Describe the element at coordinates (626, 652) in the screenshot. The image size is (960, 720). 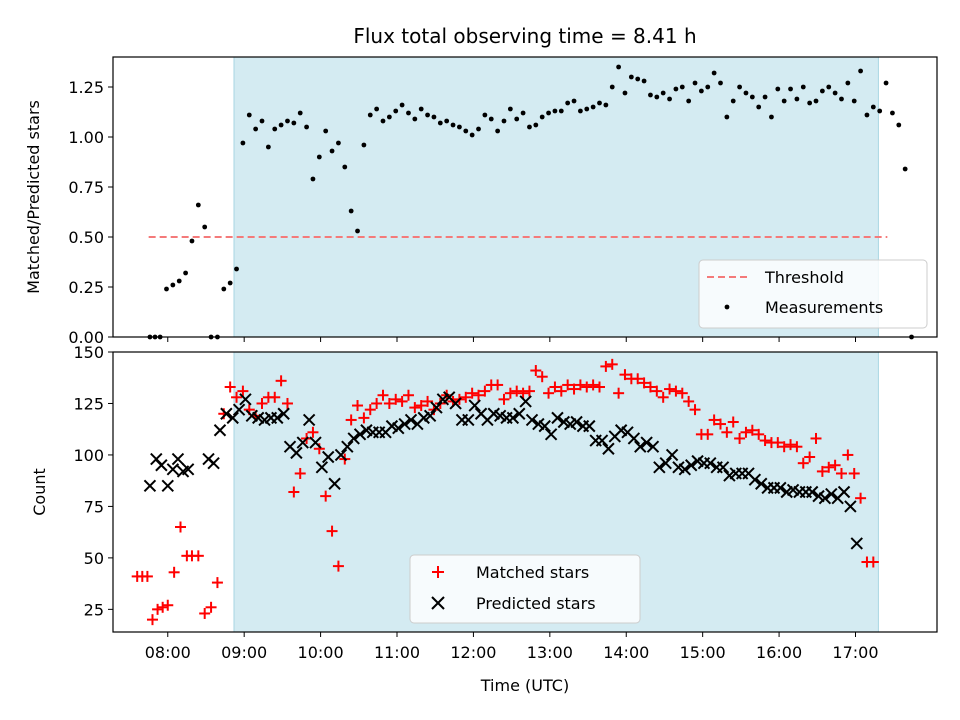
I see `x-tick-label: 14:00` at that location.